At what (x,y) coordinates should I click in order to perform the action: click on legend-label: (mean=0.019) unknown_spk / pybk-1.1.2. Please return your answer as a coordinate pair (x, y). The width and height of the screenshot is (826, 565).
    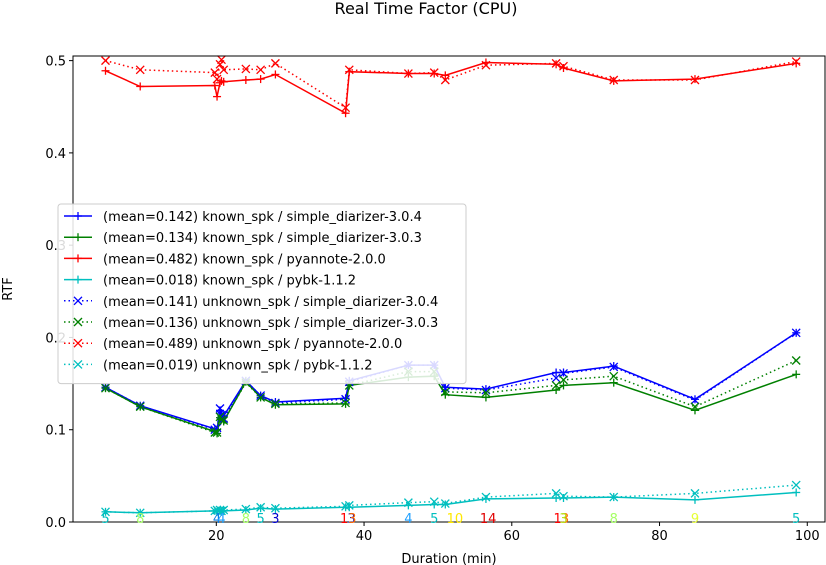
    Looking at the image, I should click on (238, 365).